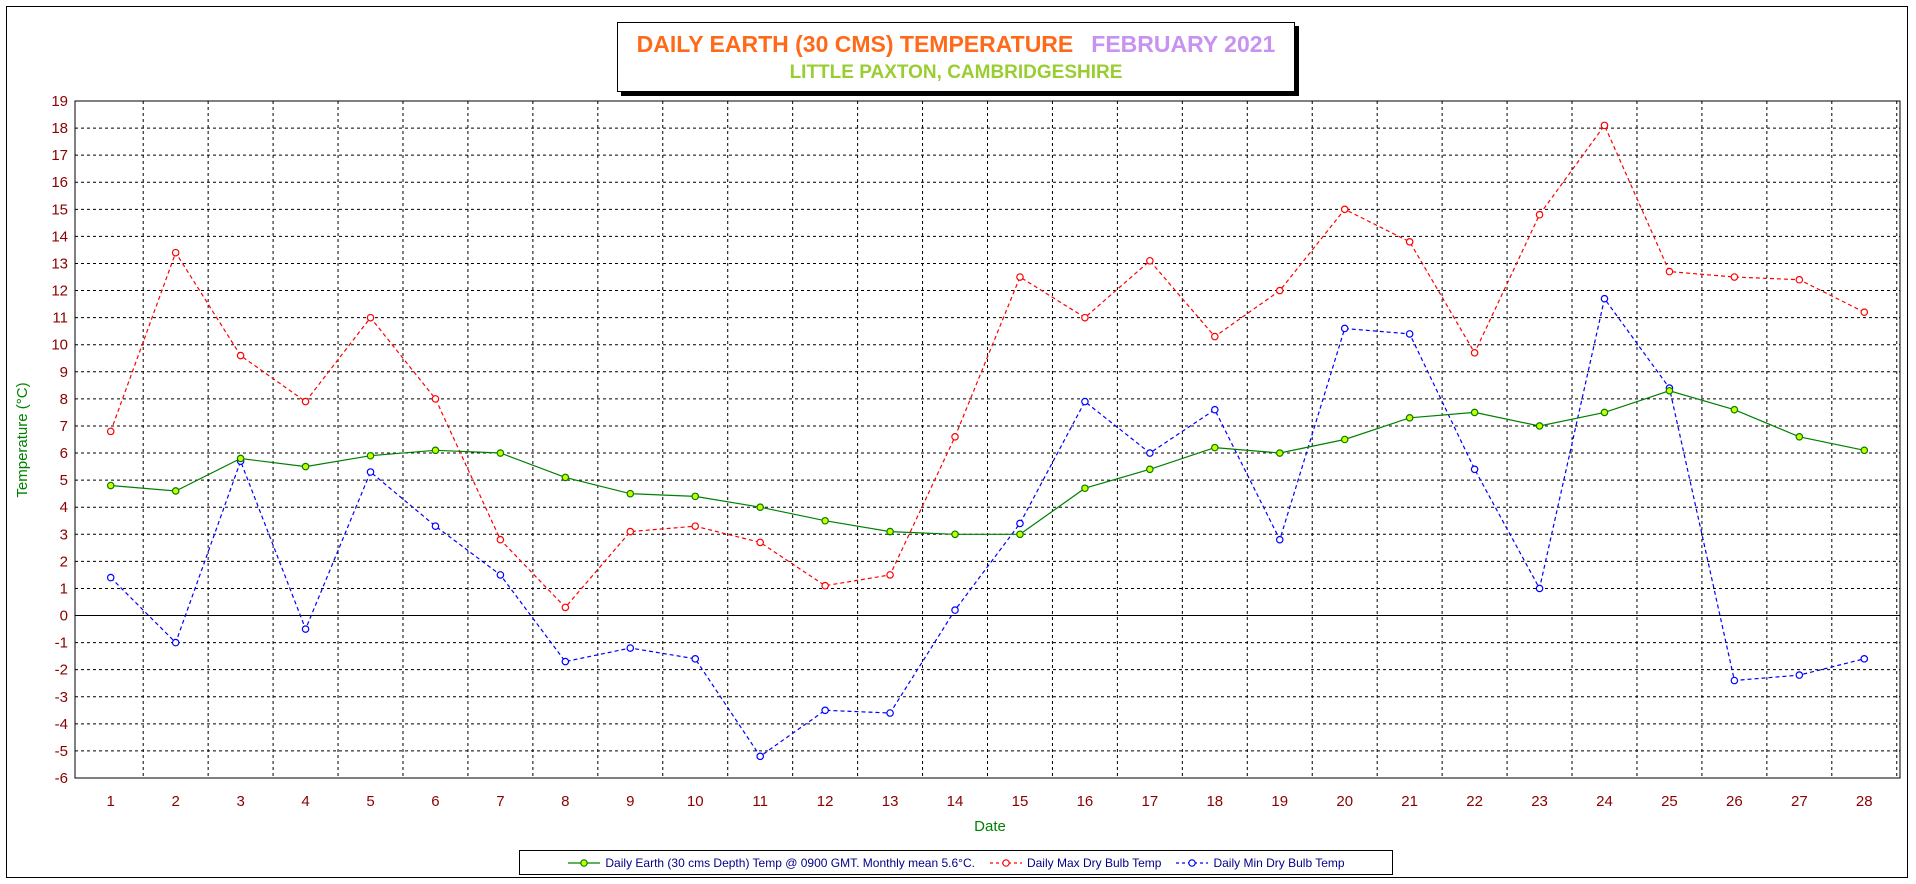 This screenshot has width=1916, height=884. What do you see at coordinates (956, 72) in the screenshot?
I see `chart-subtitle: LITTLE PAXTON, CAMBRIDGESHIRE` at bounding box center [956, 72].